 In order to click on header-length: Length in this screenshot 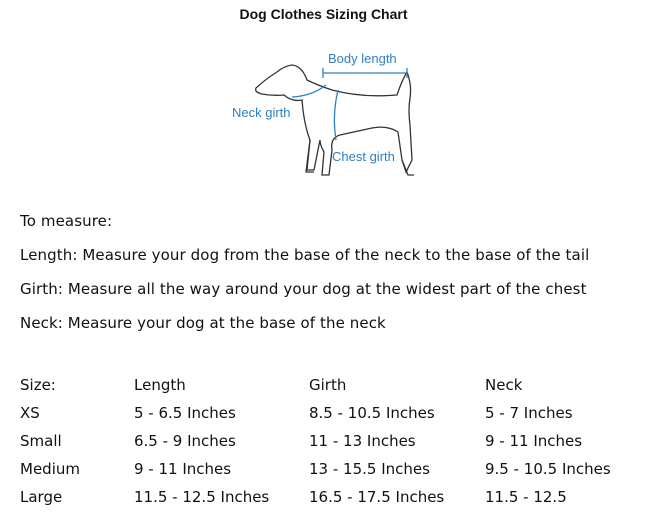, I will do `click(160, 385)`.